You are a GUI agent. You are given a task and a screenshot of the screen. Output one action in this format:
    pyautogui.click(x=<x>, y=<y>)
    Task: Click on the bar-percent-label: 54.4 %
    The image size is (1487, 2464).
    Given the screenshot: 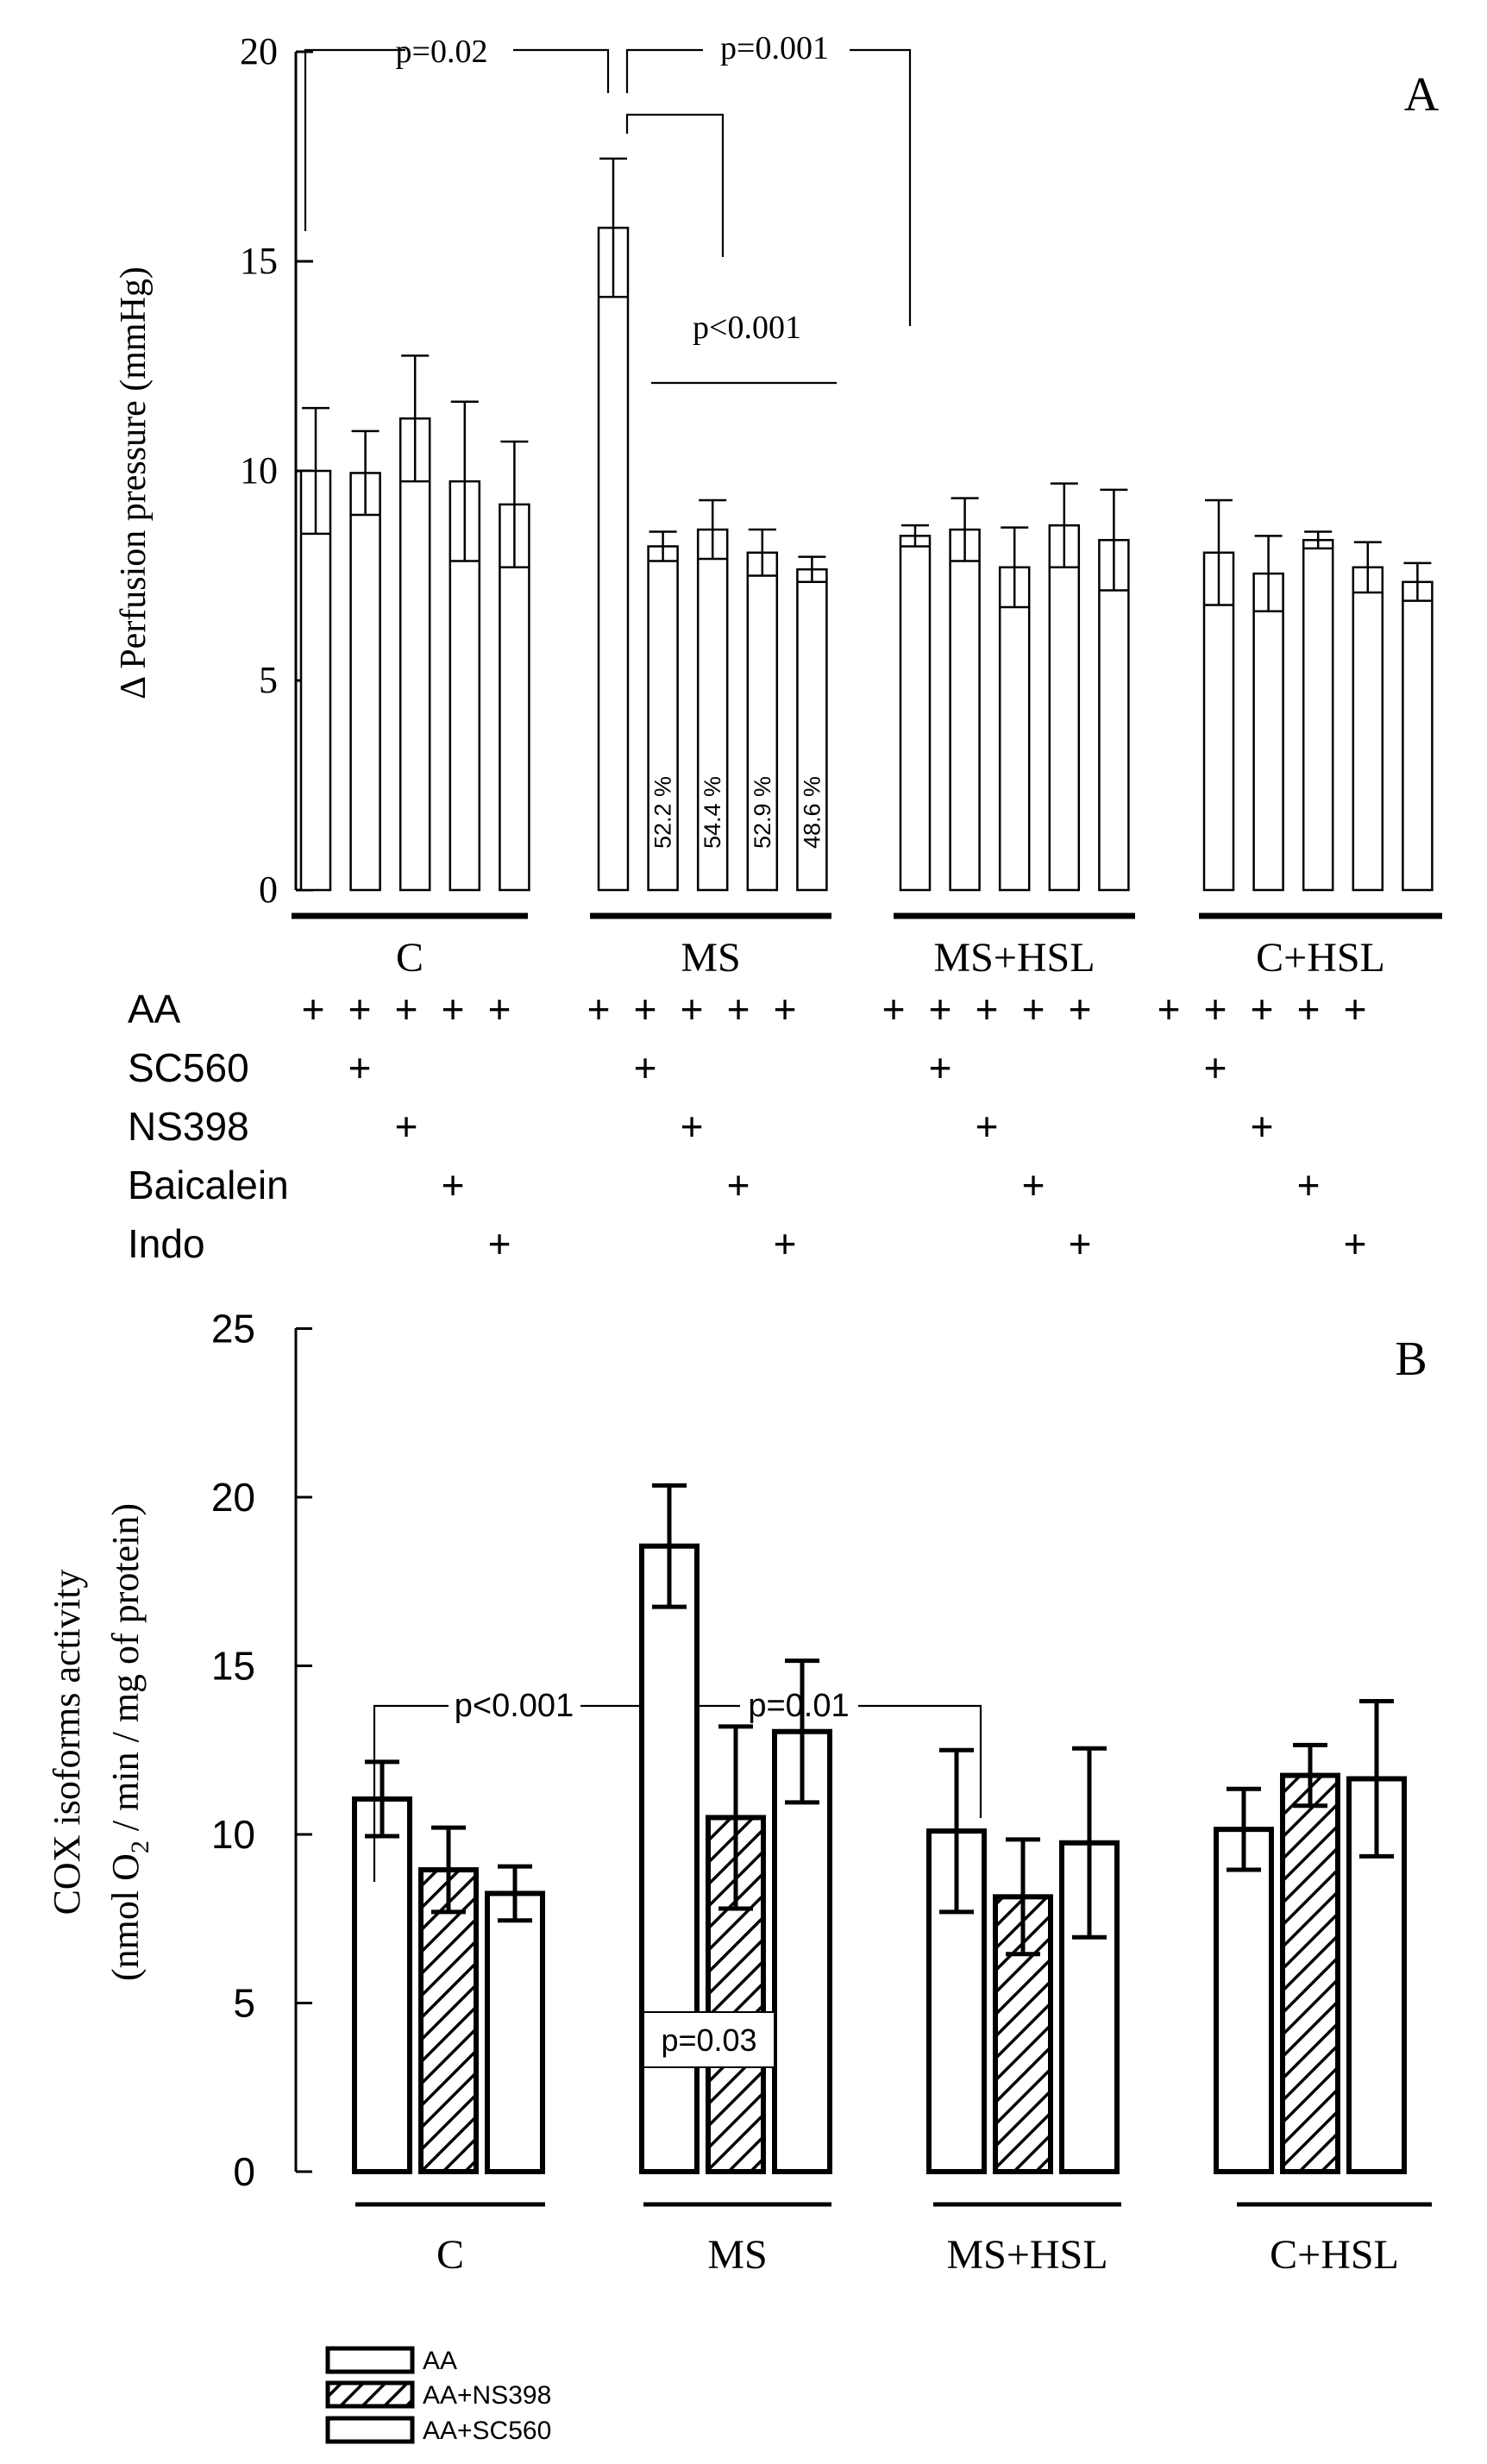 What is the action you would take?
    pyautogui.click(x=712, y=813)
    